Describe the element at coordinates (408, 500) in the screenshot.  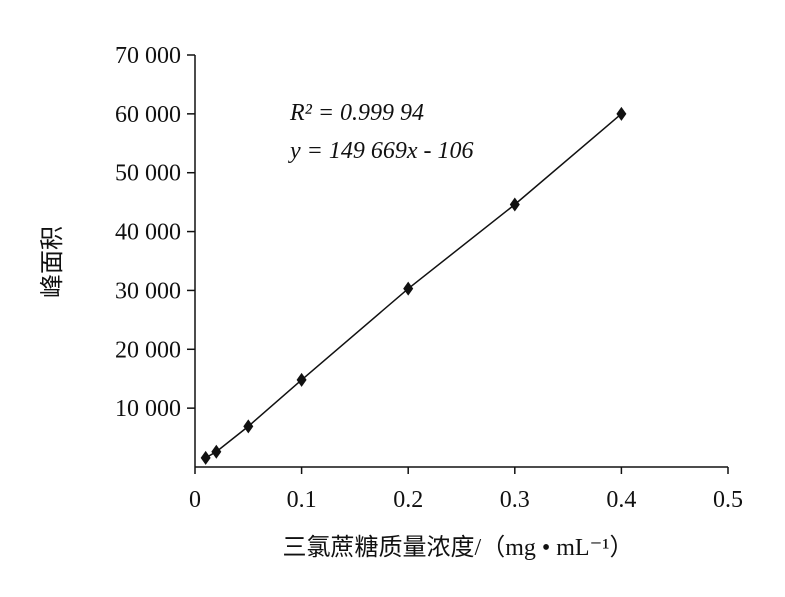
I see `x-tick-label: 0.2` at that location.